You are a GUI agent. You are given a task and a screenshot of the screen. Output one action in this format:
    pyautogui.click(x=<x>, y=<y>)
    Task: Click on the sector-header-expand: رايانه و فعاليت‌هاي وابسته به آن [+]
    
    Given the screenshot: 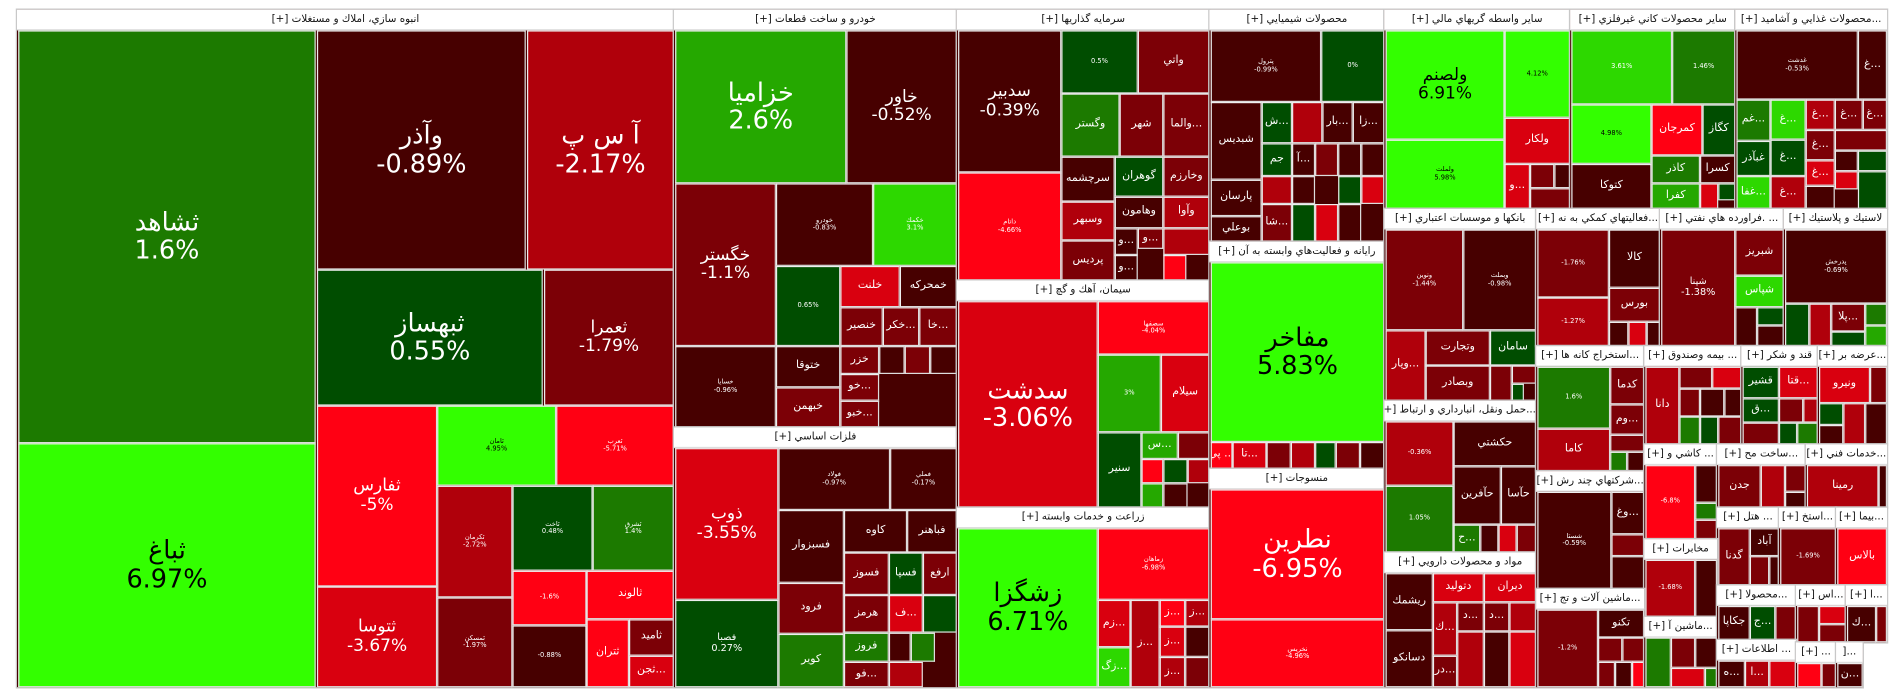 What is the action you would take?
    pyautogui.click(x=1297, y=252)
    